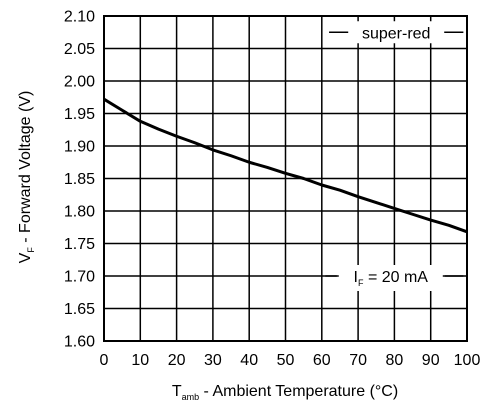 The width and height of the screenshot is (492, 405). Describe the element at coordinates (79, 244) in the screenshot. I see `y-tick-label: 1.75` at that location.